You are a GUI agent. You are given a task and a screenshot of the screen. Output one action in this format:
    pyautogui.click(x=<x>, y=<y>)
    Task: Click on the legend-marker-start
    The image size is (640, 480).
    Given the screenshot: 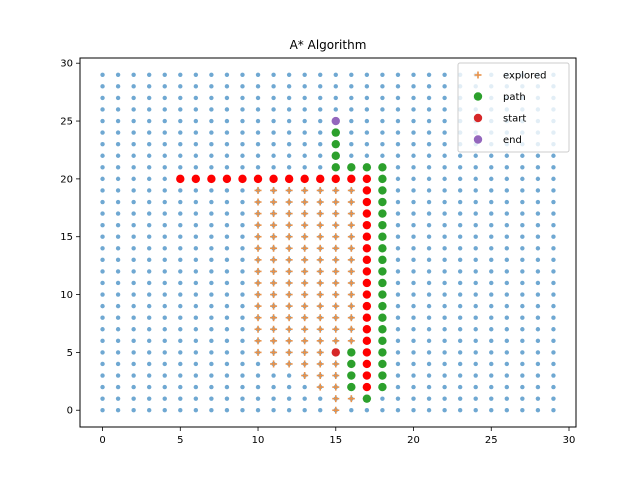 What is the action you would take?
    pyautogui.click(x=478, y=118)
    